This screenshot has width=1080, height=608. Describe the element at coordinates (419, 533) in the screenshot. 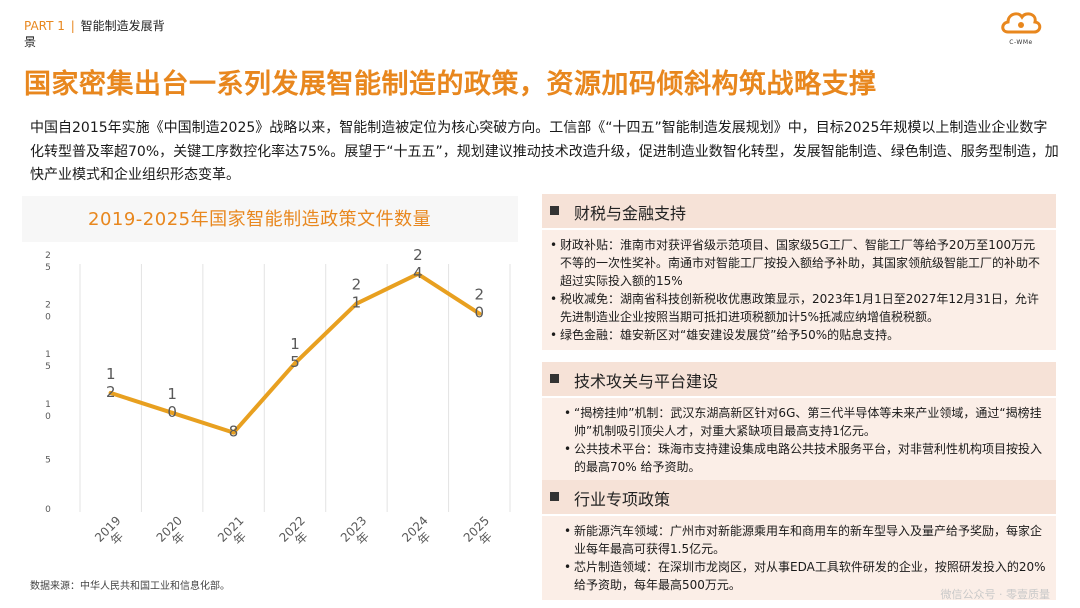

I see `x-tick-label: 2024年` at that location.